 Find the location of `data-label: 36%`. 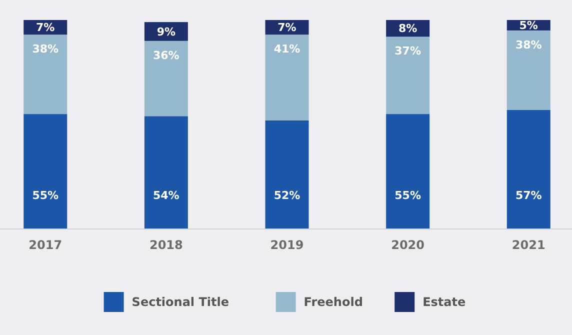

data-label: 36% is located at coordinates (166, 55).